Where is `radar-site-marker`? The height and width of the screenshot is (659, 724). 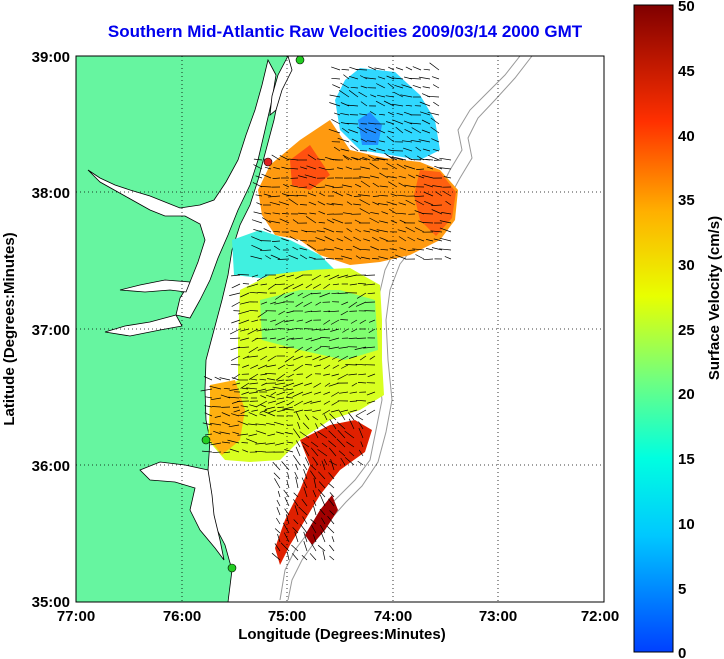
radar-site-marker is located at coordinates (206, 440).